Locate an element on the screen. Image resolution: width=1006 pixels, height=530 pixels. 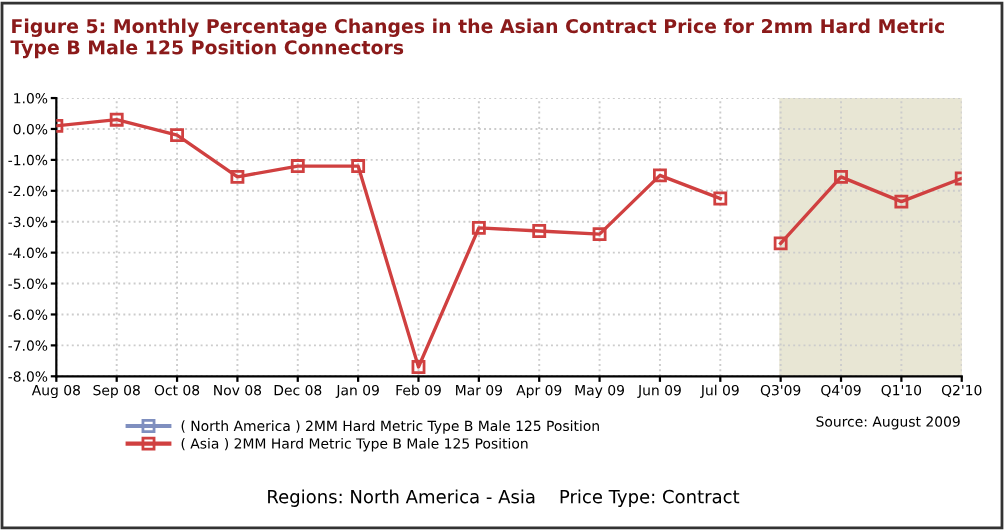
text: Regions: North America - Asia Price Type: Contract is located at coordinates (504, 498).